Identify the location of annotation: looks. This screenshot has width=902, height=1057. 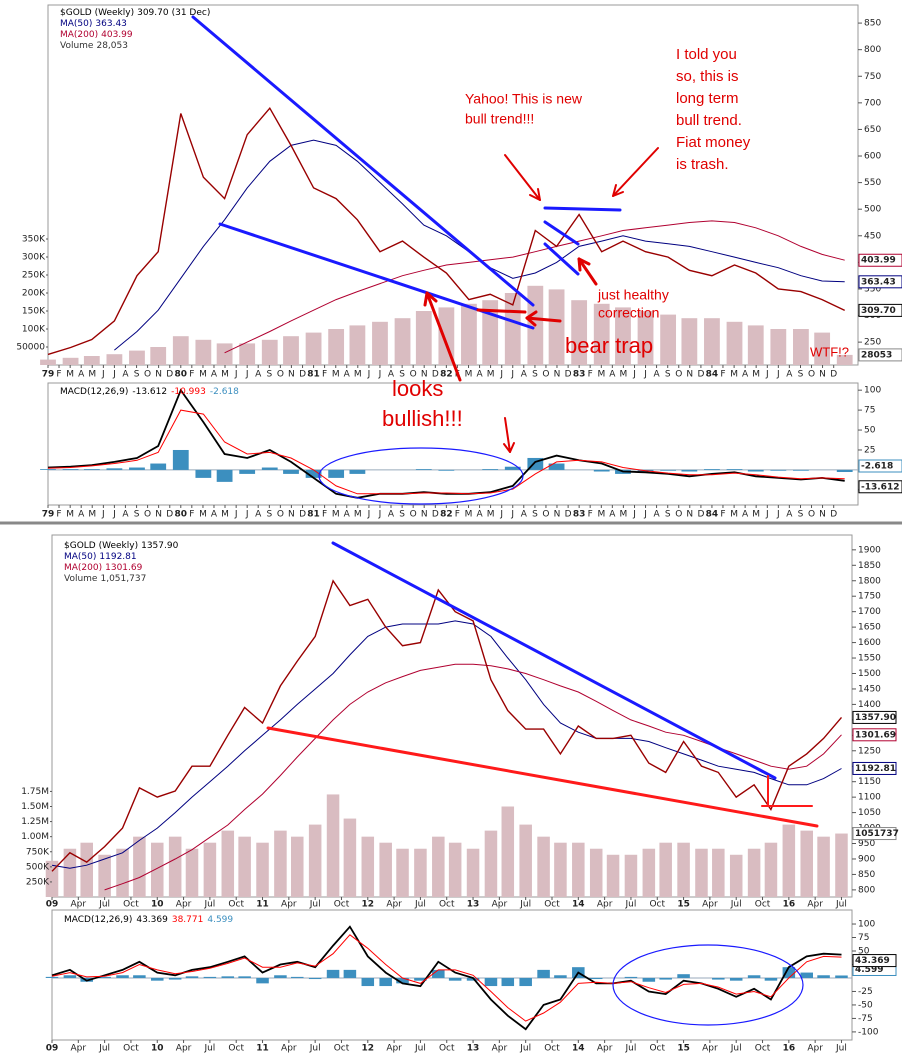
(417, 388).